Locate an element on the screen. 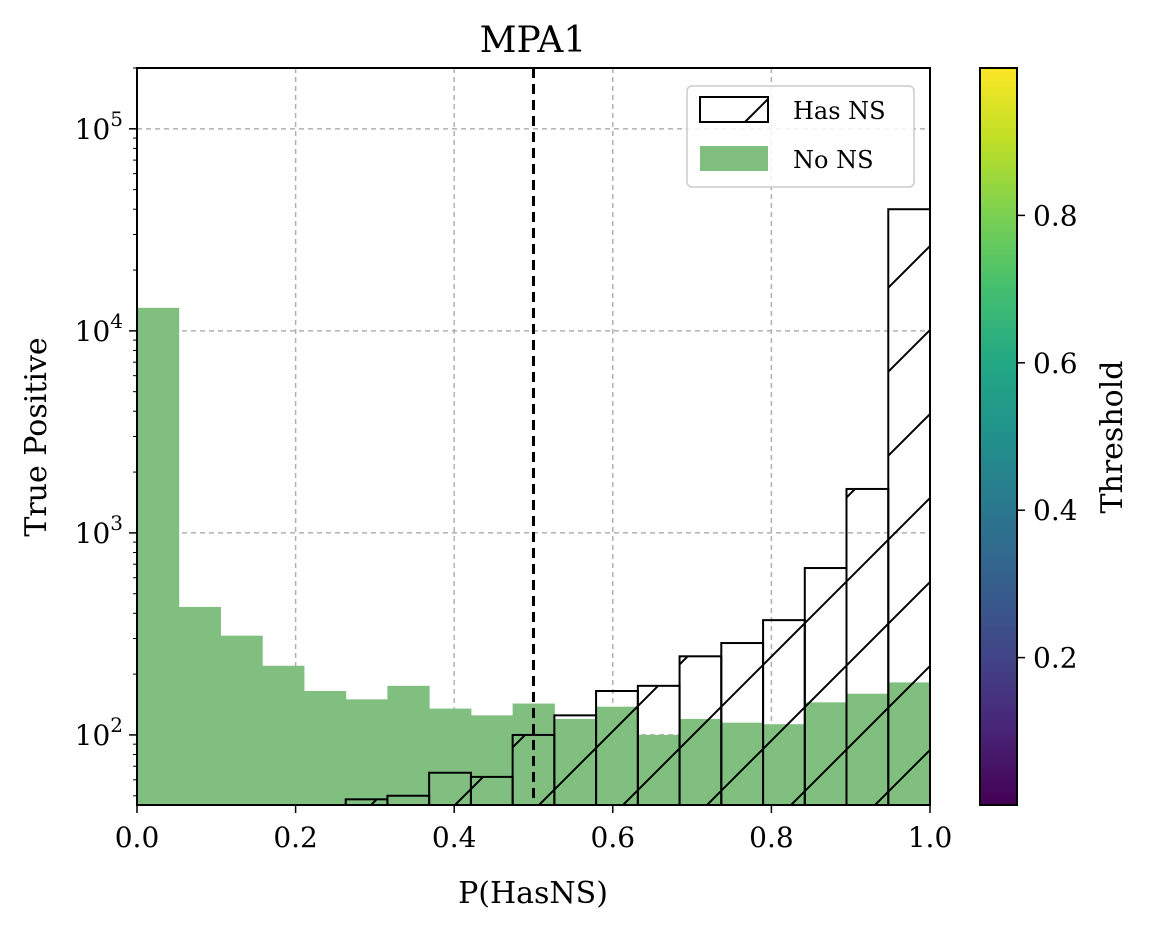 The height and width of the screenshot is (931, 1150). x-ticks: 0.0 0.2 0.4 0.6 0.8 1.0 is located at coordinates (534, 829).